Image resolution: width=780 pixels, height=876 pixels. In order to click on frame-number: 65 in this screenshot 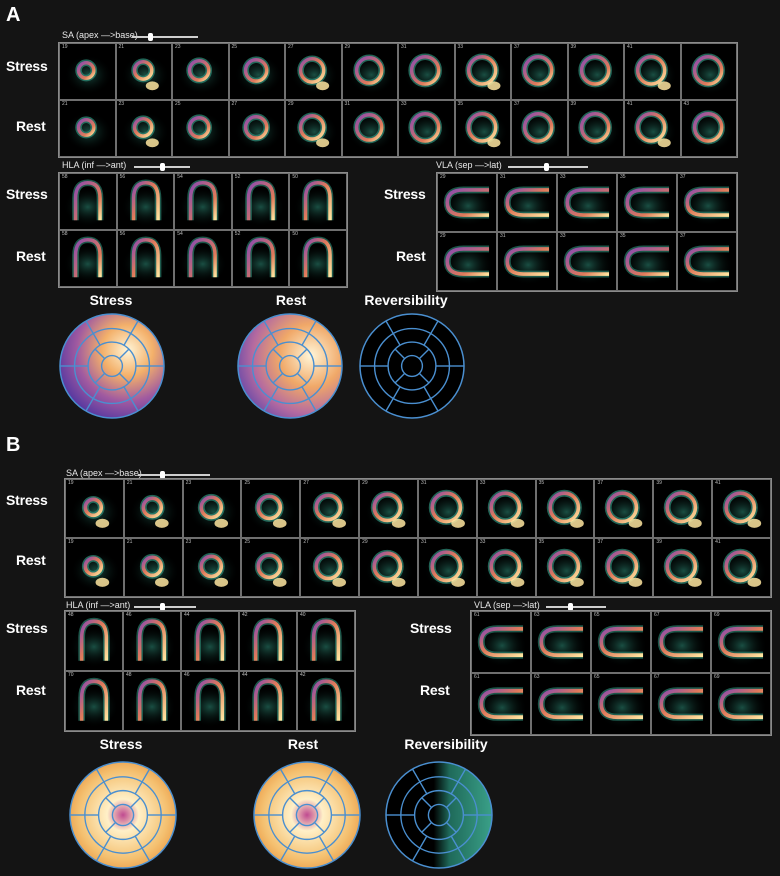, I will do `click(597, 615)`.